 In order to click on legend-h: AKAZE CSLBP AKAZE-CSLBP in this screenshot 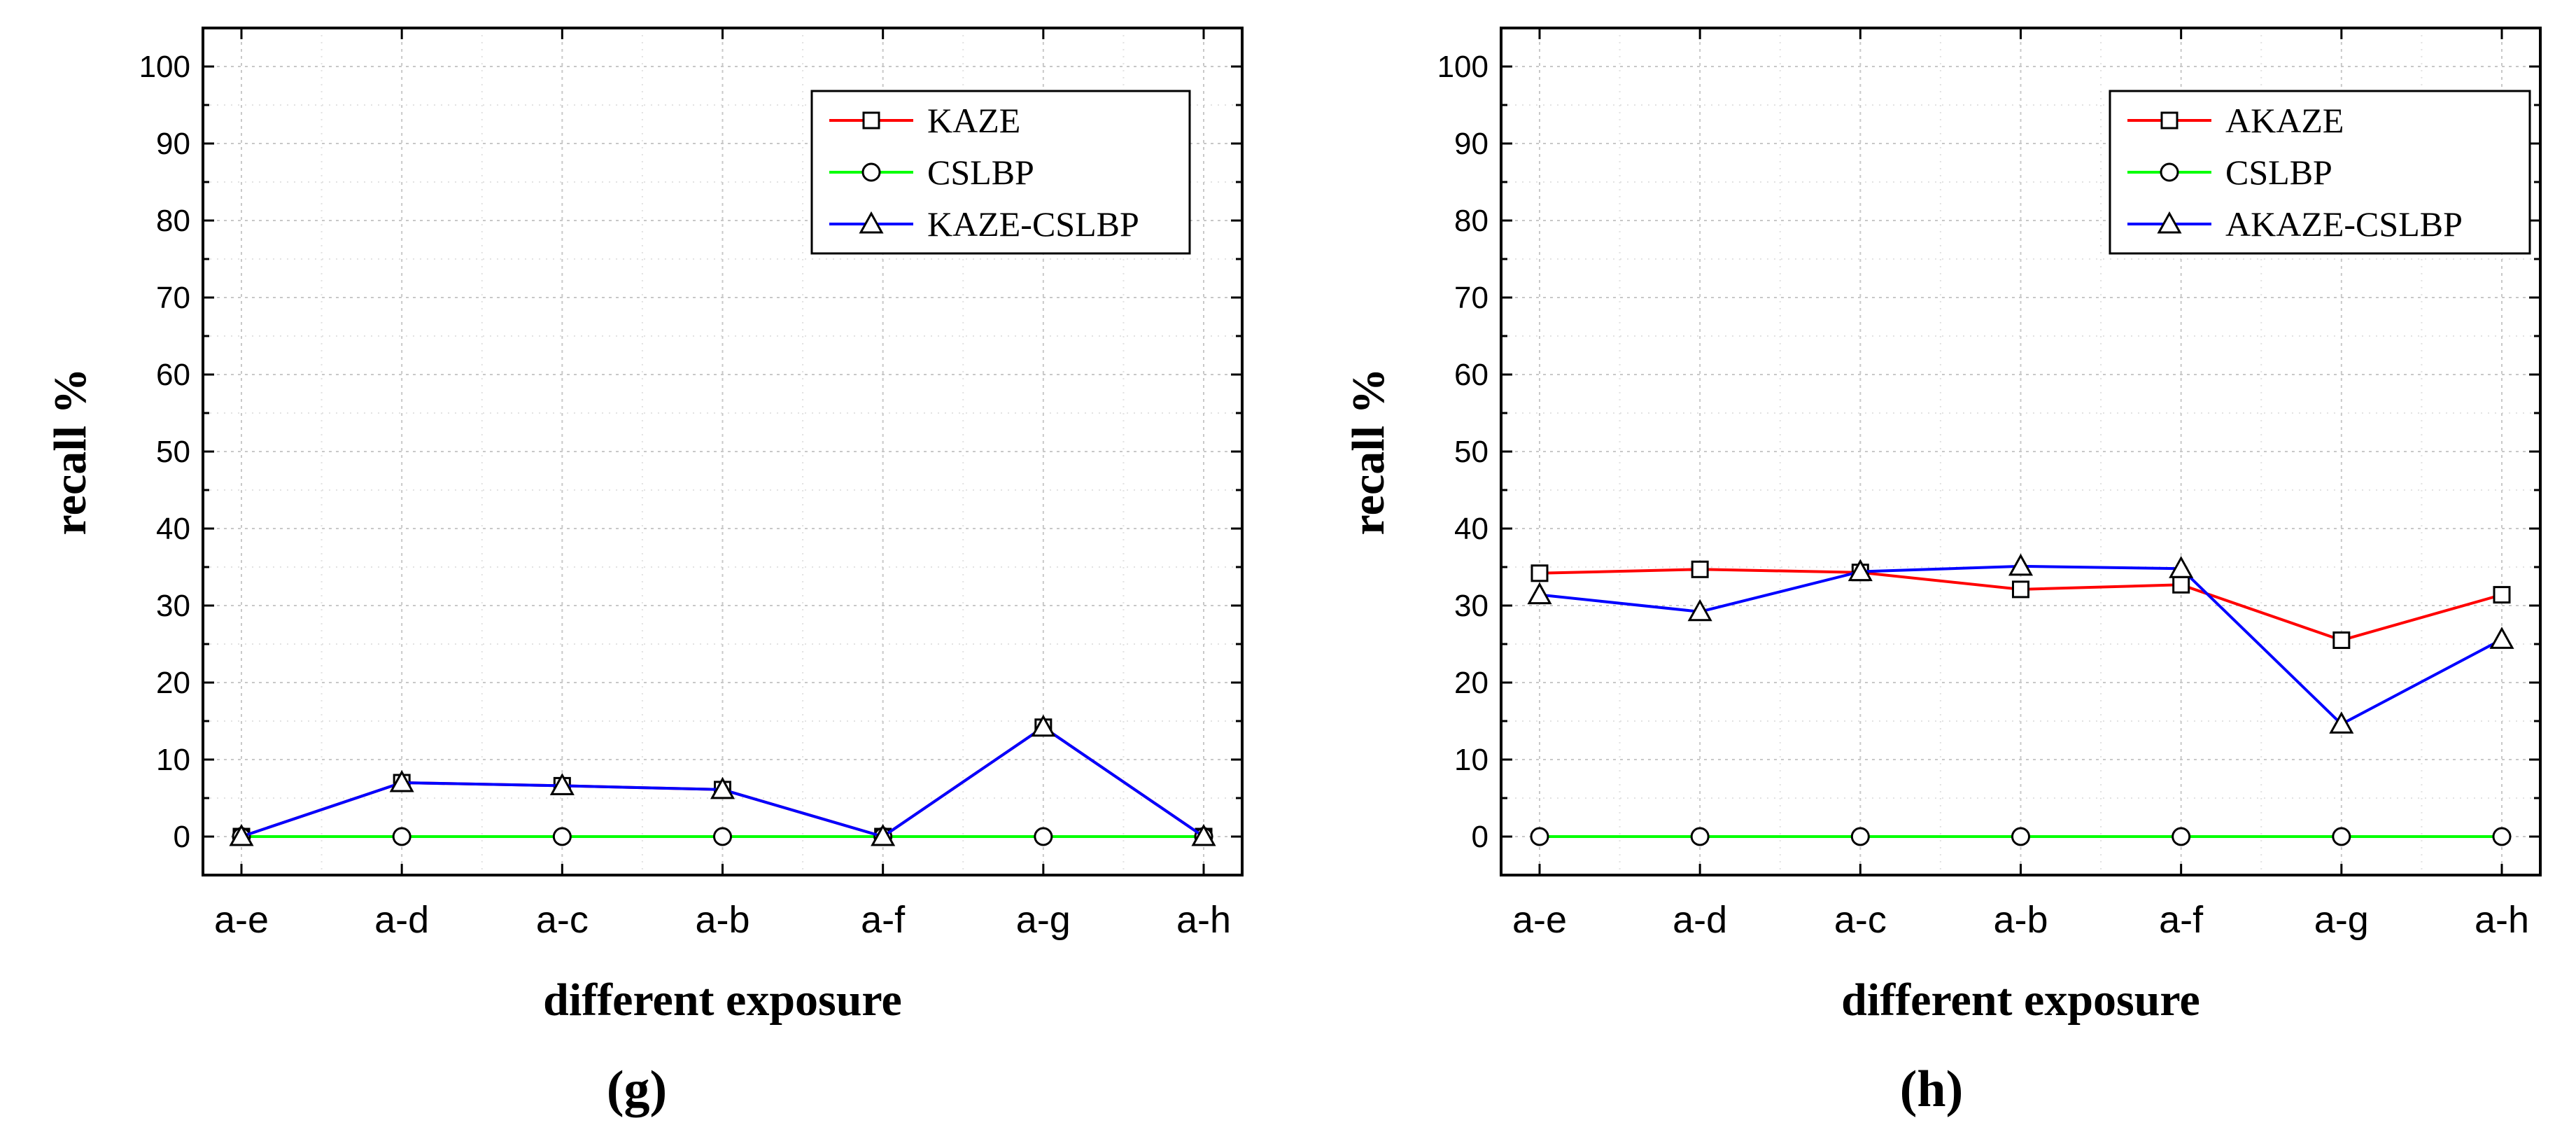, I will do `click(2320, 172)`.